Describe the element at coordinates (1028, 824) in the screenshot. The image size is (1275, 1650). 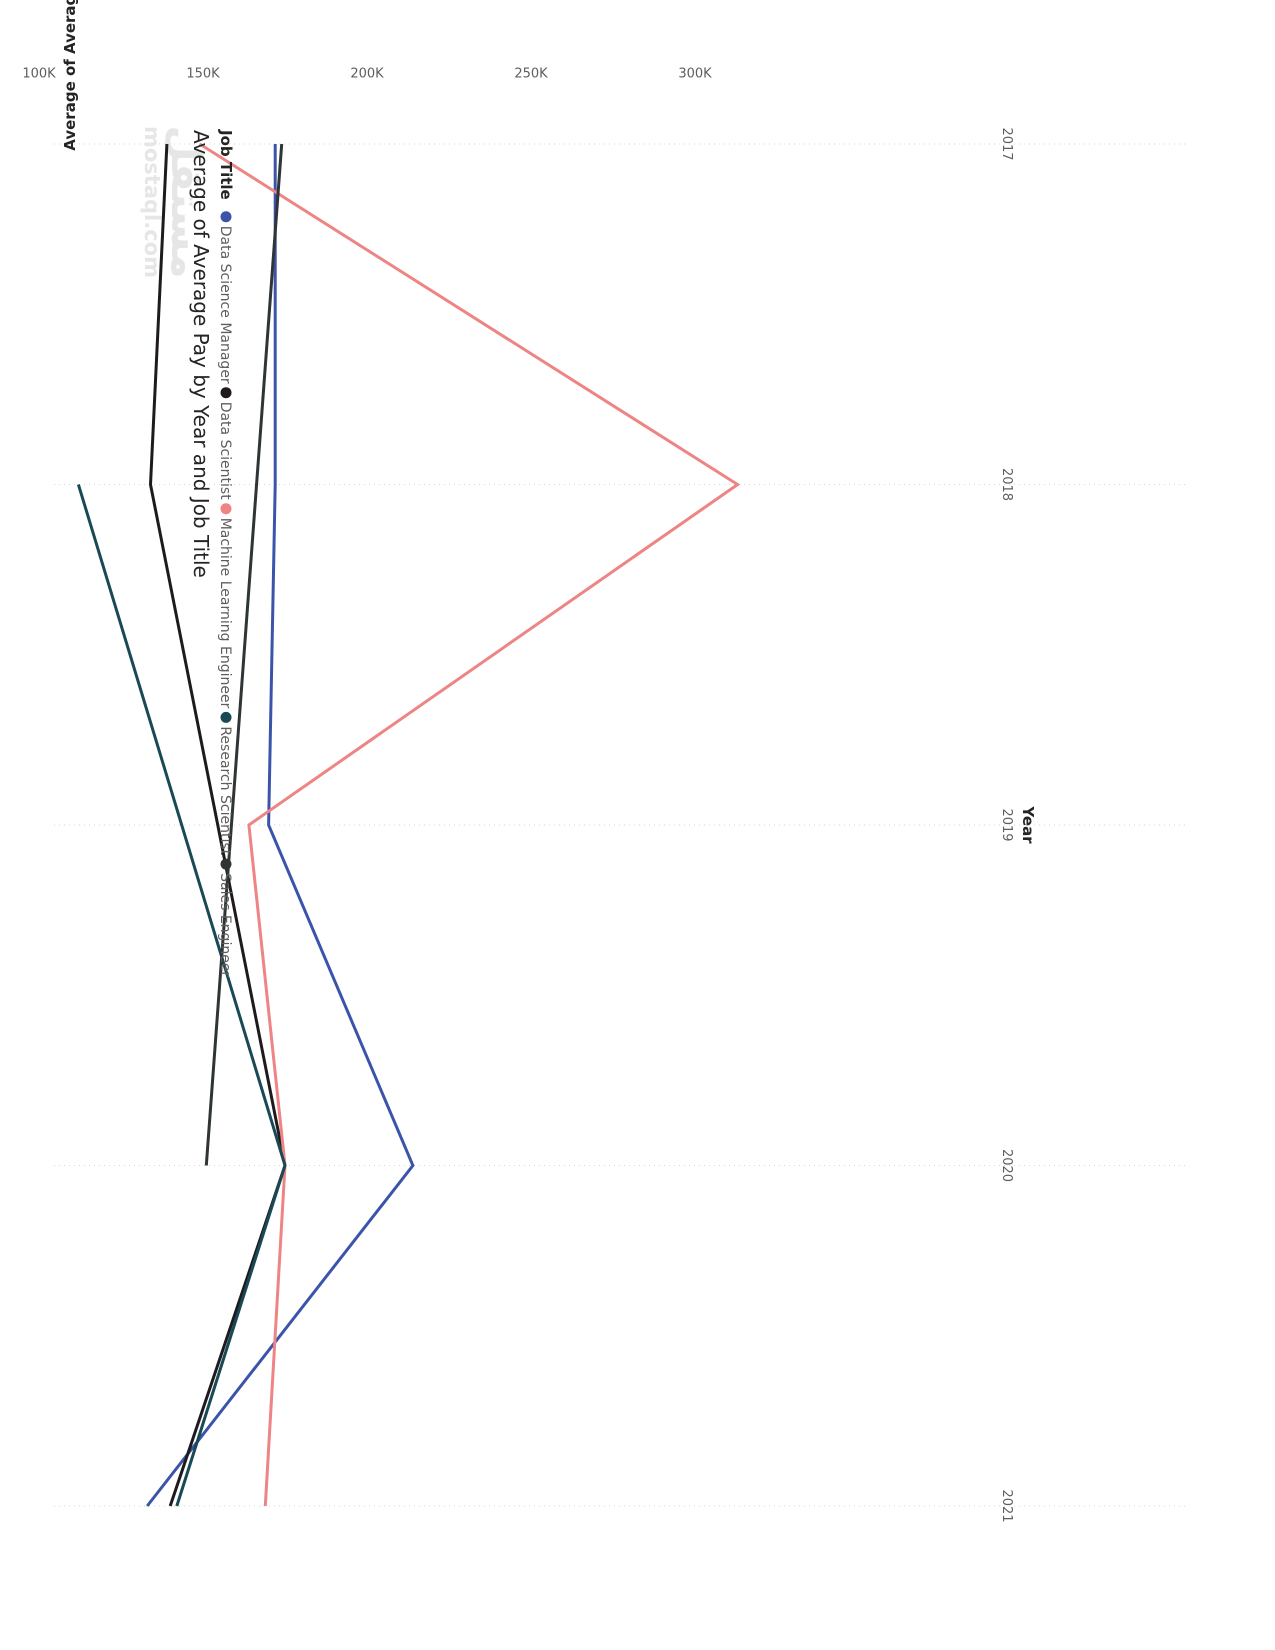
I see `x-axis-title: Year` at that location.